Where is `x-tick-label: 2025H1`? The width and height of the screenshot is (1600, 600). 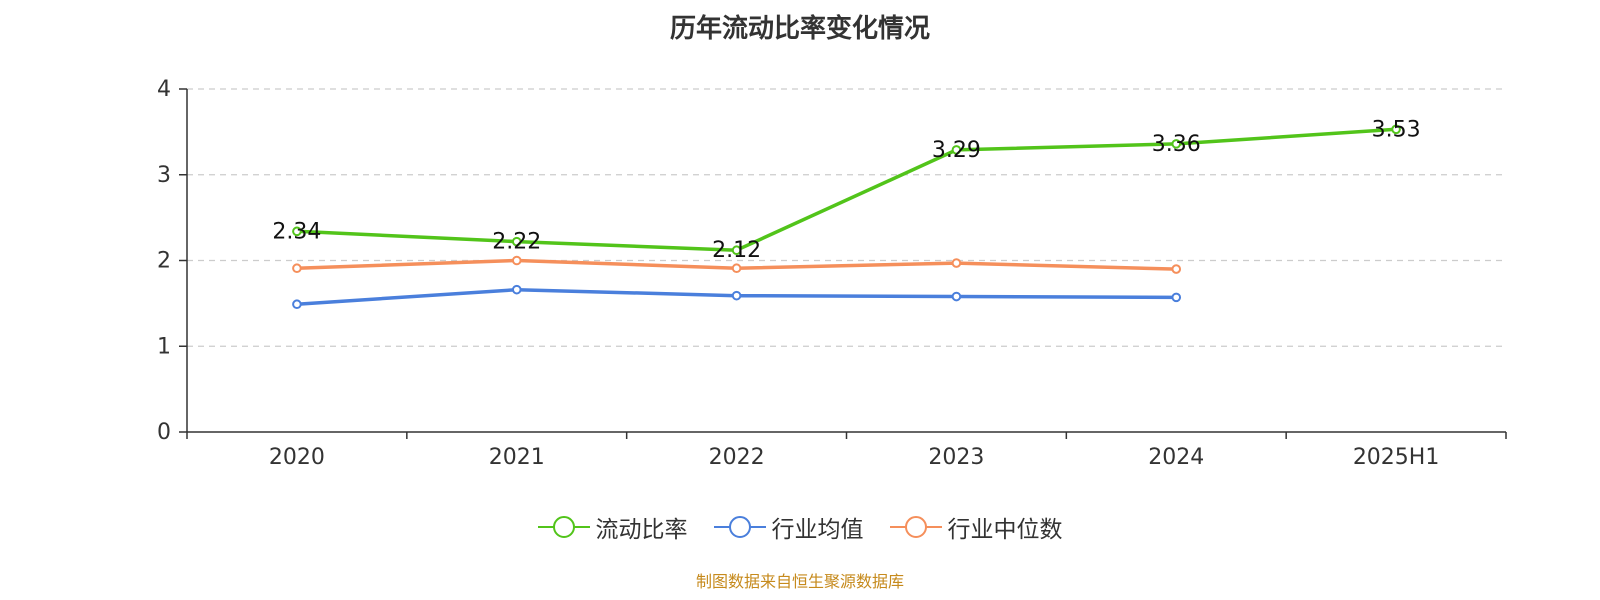
x-tick-label: 2025H1 is located at coordinates (1396, 457).